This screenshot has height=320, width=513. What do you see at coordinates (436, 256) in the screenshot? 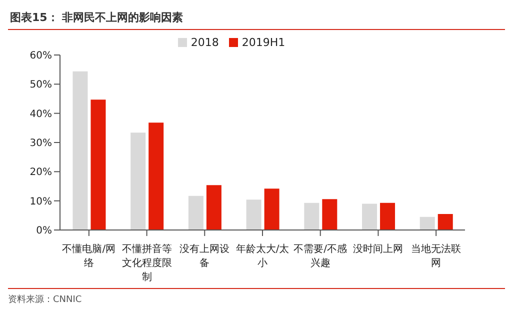
I see `x-tick-label: 当地无法联网` at bounding box center [436, 256].